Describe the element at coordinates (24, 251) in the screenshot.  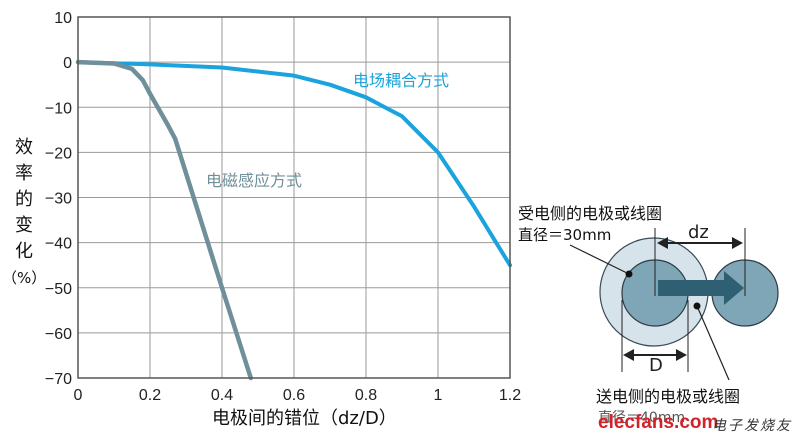
I see `y-axis-title-char: 化` at that location.